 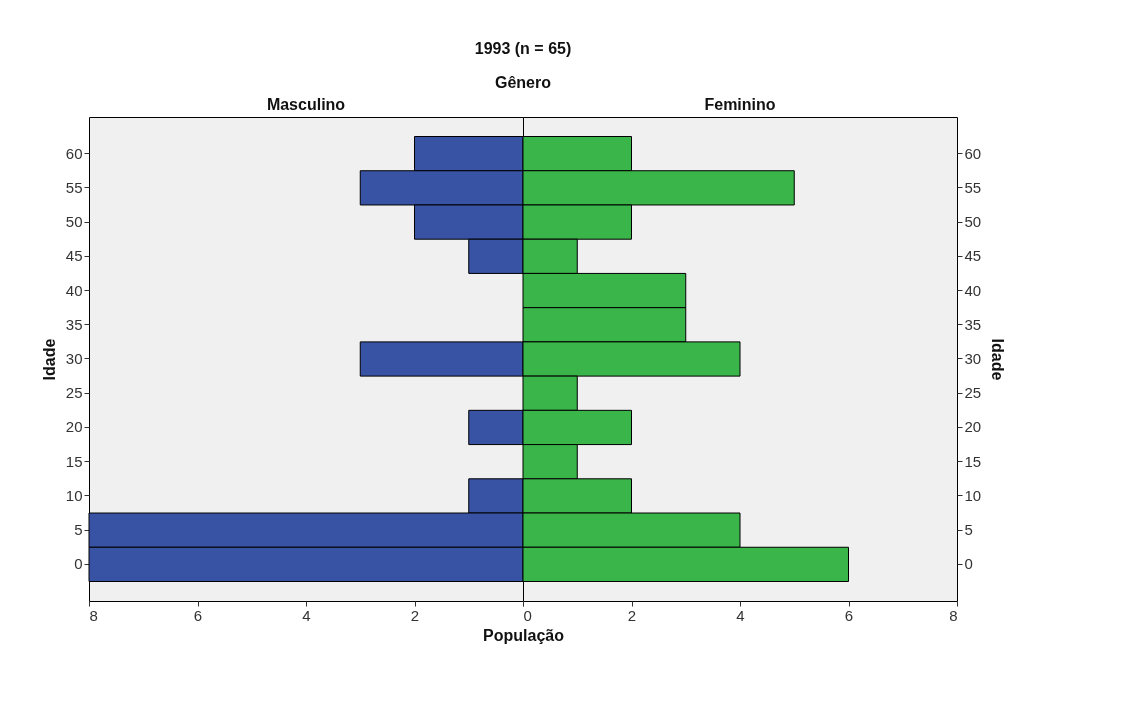 What do you see at coordinates (306, 104) in the screenshot?
I see `text: Masculino` at bounding box center [306, 104].